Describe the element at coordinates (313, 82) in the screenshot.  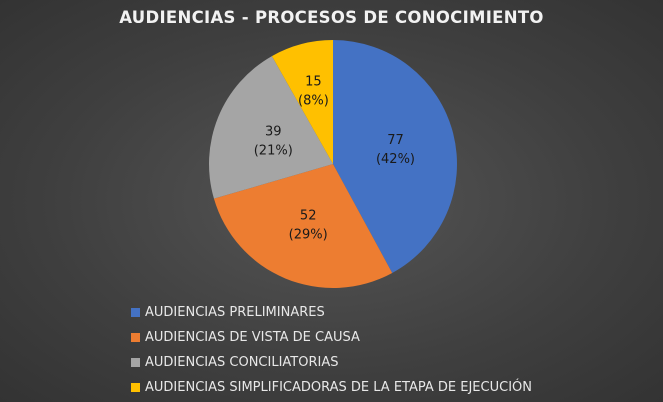
I see `slice-value-label: 15` at that location.